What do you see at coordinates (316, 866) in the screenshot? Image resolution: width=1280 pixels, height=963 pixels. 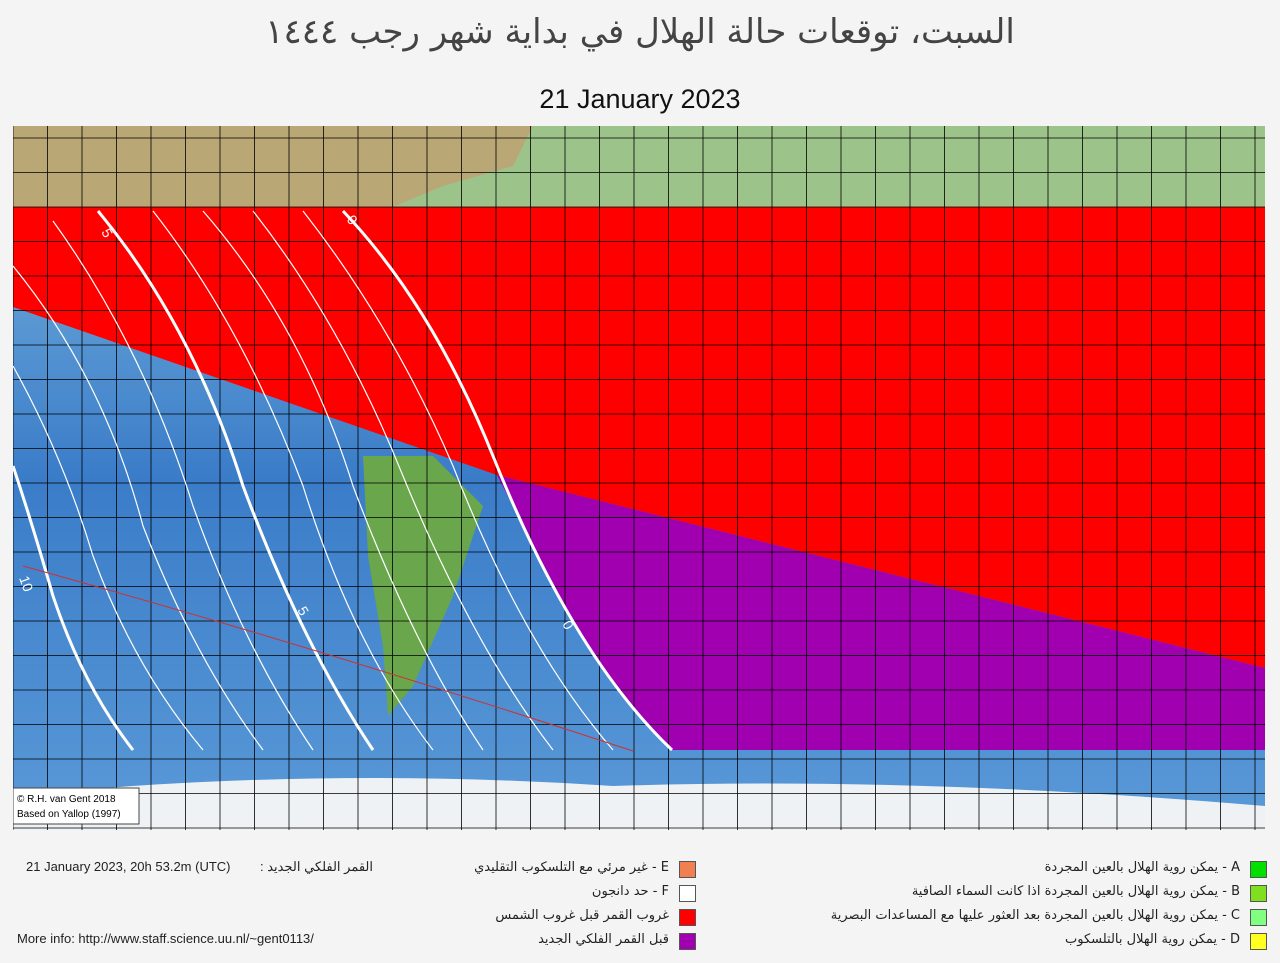 I see `new-moon-label: القمر الفلكي الجديد :` at bounding box center [316, 866].